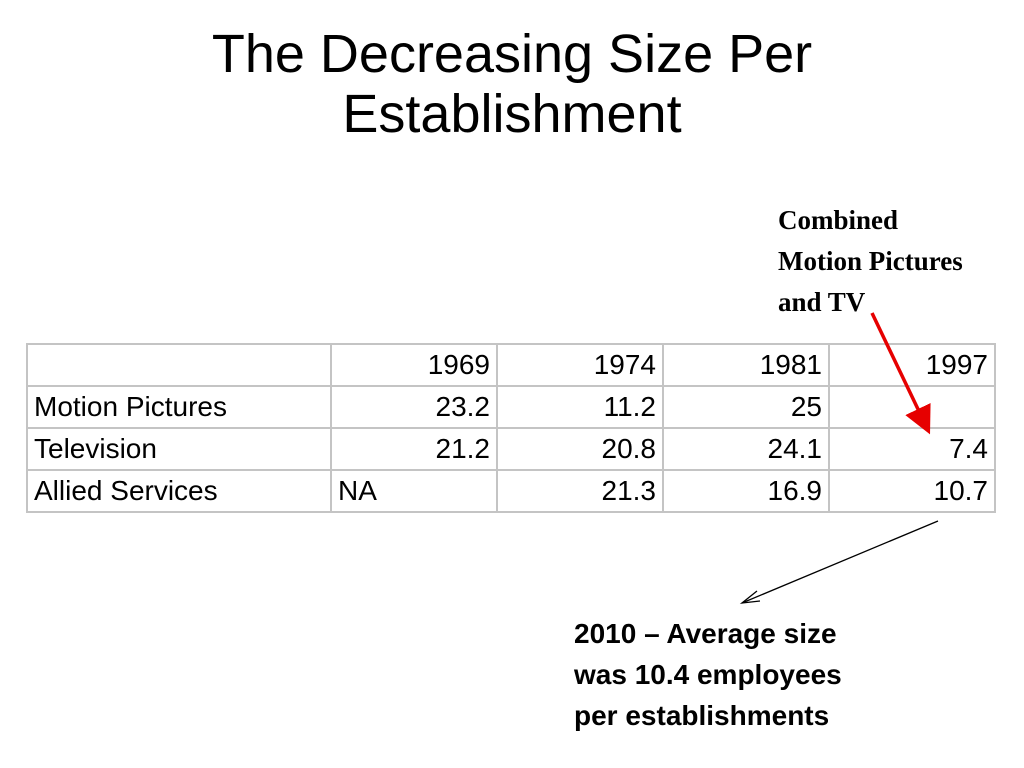  What do you see at coordinates (746, 449) in the screenshot?
I see `table-cell: 24.1` at bounding box center [746, 449].